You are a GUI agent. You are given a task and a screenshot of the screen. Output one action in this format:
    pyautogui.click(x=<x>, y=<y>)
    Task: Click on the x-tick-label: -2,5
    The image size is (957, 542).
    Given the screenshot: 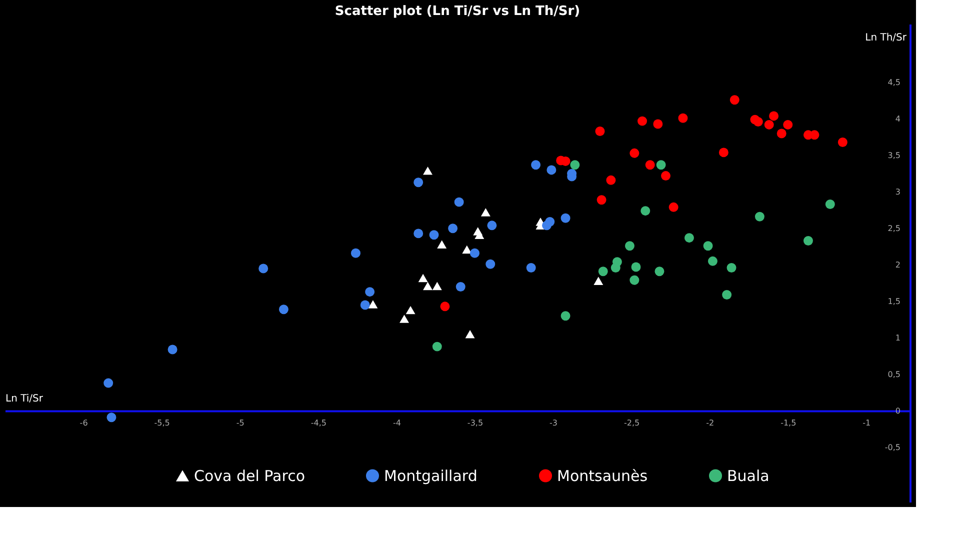 What is the action you would take?
    pyautogui.click(x=632, y=423)
    